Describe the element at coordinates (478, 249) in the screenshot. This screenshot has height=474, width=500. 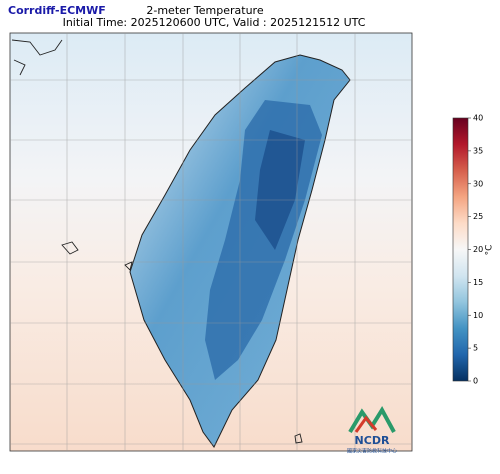
I see `colorbar-tick-label: 20` at that location.